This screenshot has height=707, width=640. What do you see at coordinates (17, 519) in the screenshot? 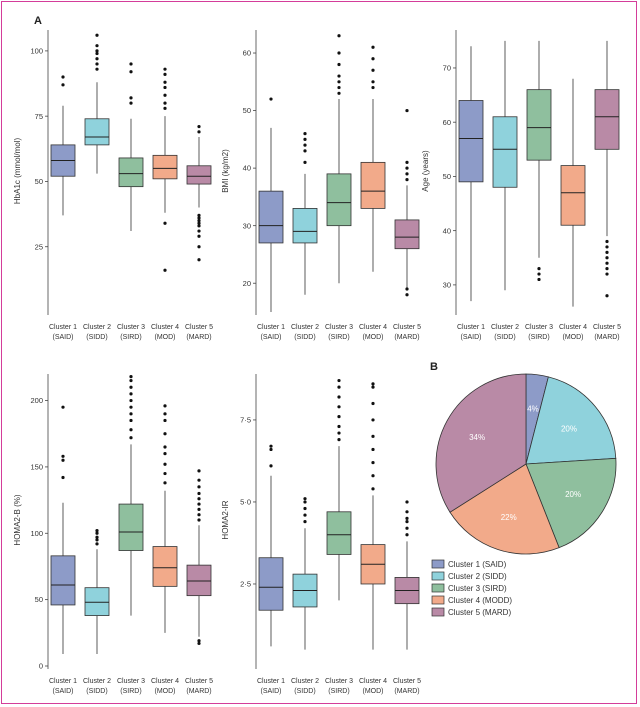
I see `y-axis-label: HOMA2-B (%)` at bounding box center [17, 519].